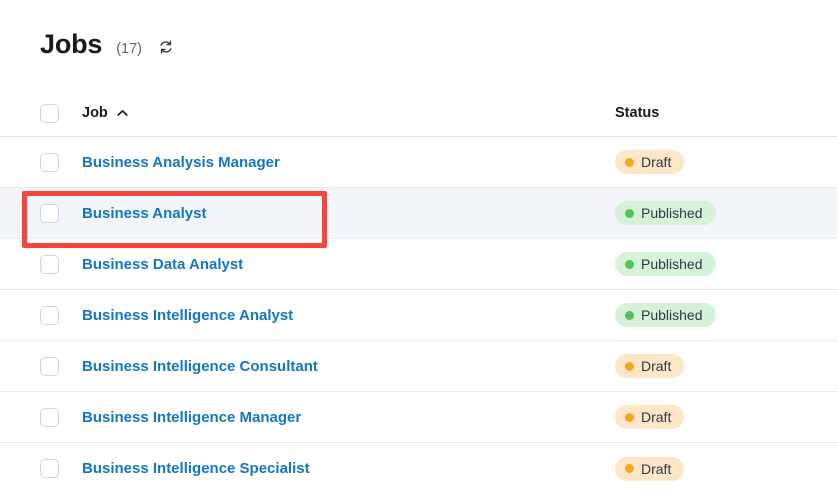 This screenshot has width=837, height=499. Describe the element at coordinates (348, 264) in the screenshot. I see `job-cell: Business Data Analyst` at that location.